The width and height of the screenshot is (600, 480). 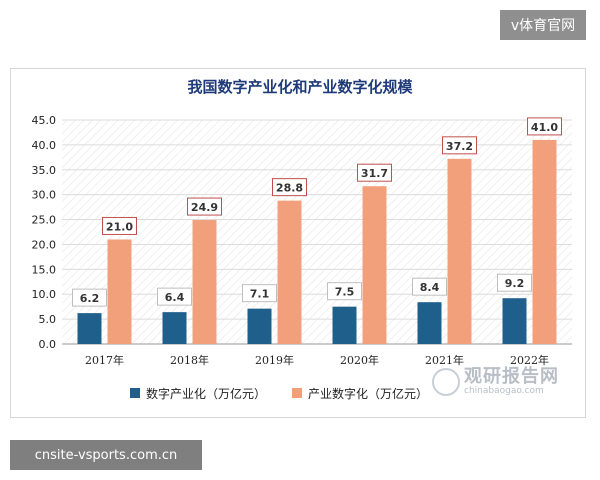 I want to click on watermark-logo-icon, so click(x=446, y=382).